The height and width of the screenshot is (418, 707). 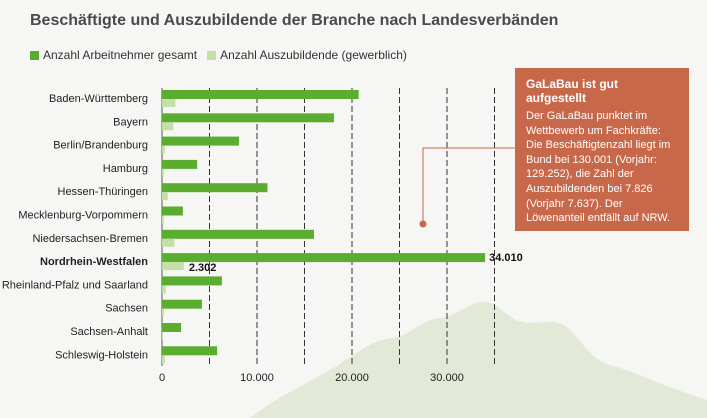 What do you see at coordinates (100, 146) in the screenshot?
I see `category-label: Berlin/Brandenburg` at bounding box center [100, 146].